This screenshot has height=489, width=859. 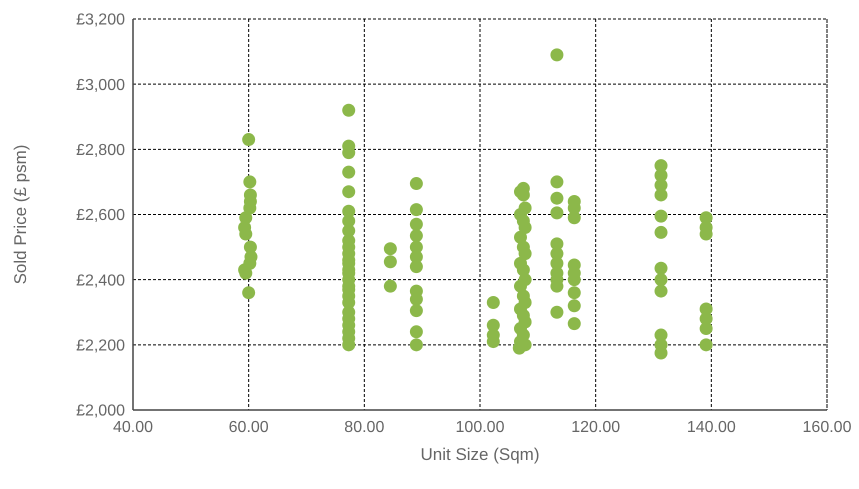 I want to click on y-axis-title: Sold Price (£ psm), so click(x=20, y=214).